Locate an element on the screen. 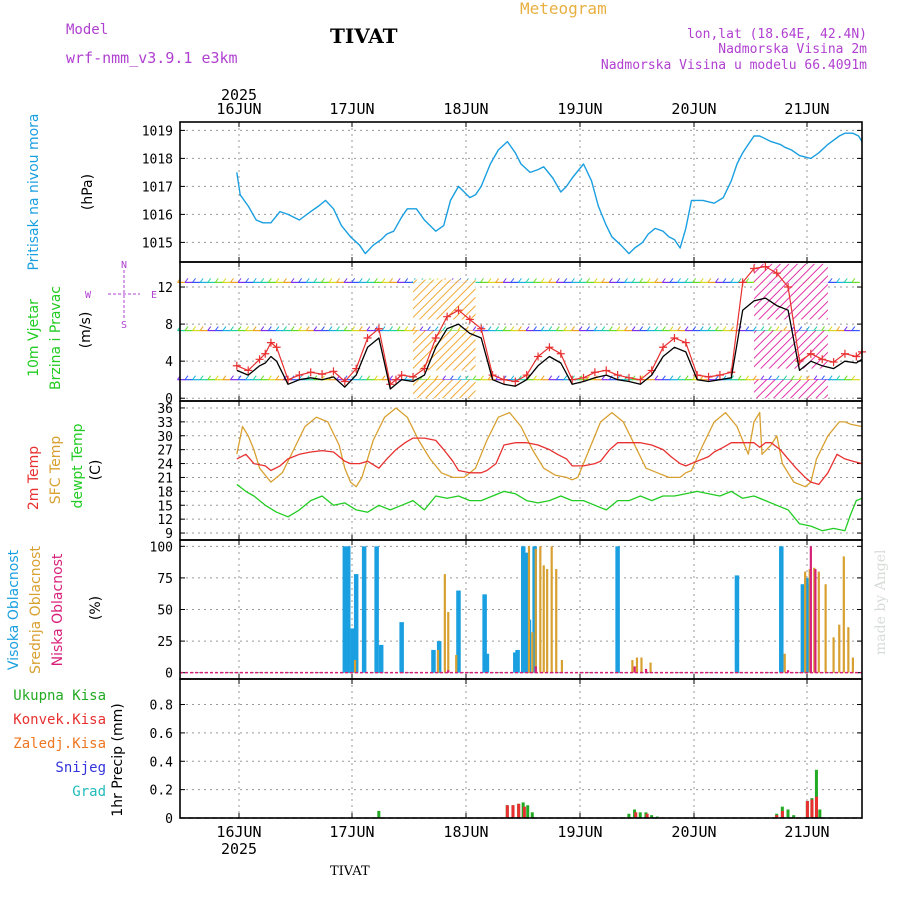  bottom-date-label: 20JUN is located at coordinates (693, 832).